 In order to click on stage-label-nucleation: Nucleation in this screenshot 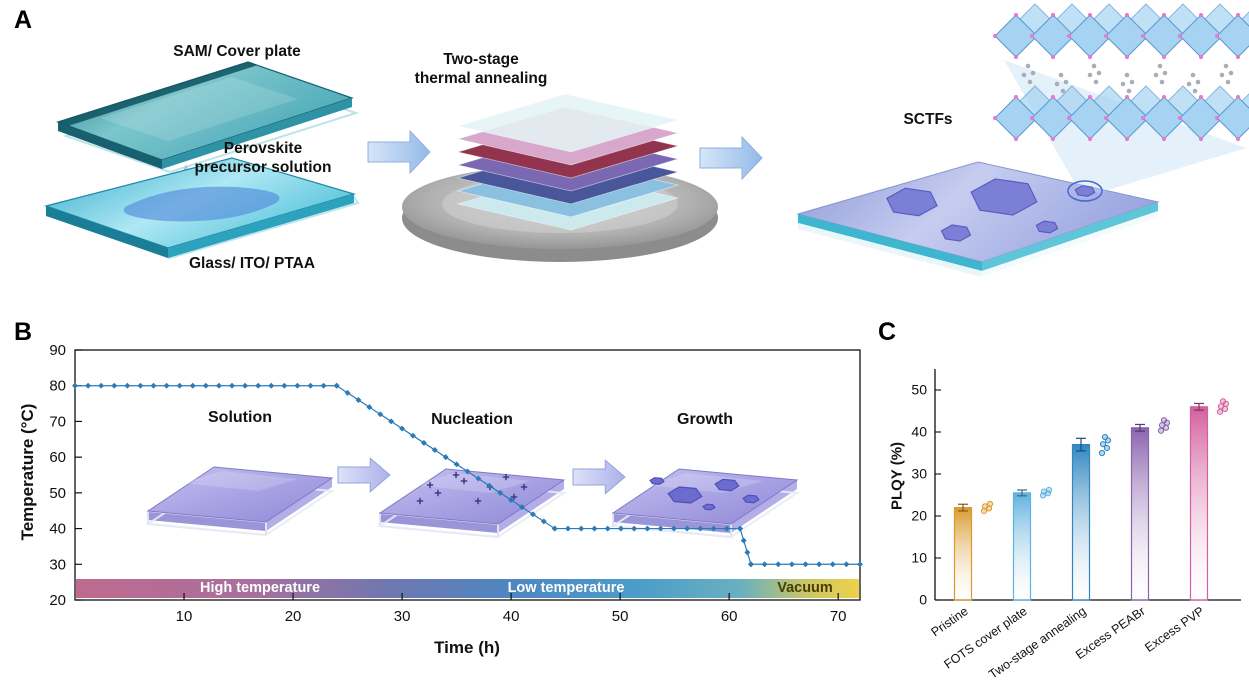, I will do `click(472, 419)`.